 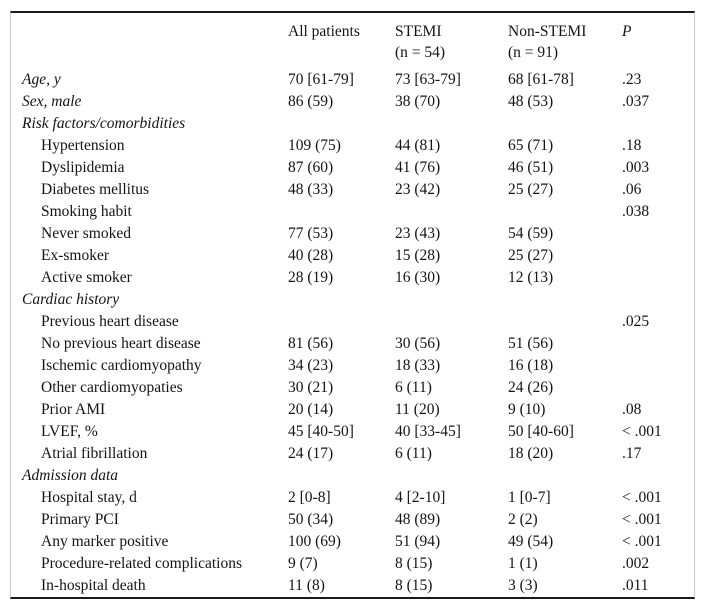 What do you see at coordinates (547, 31) in the screenshot?
I see `column-header-non-stemi-line1: Non-STEMI` at bounding box center [547, 31].